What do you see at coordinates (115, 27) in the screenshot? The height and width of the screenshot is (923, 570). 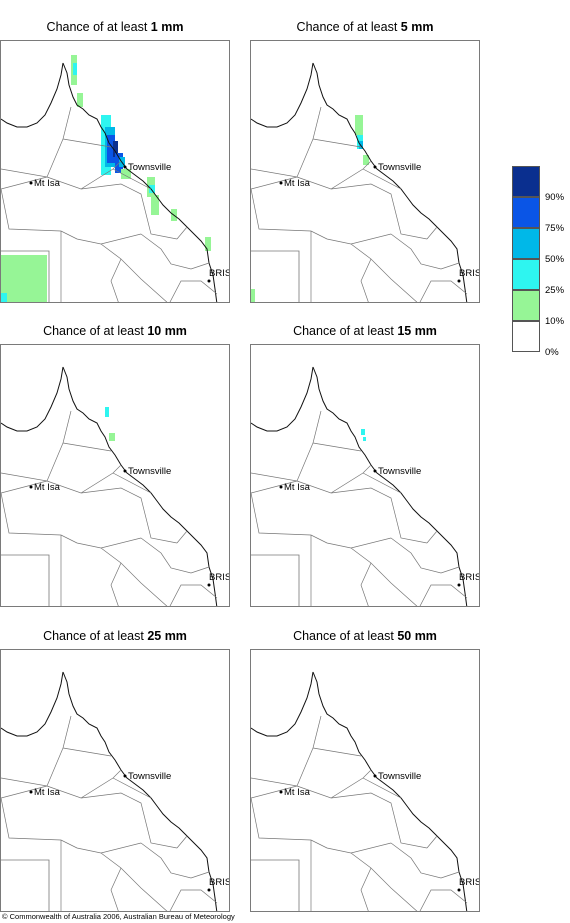 I see `panel-title: Chance of at least 1 mm` at bounding box center [115, 27].